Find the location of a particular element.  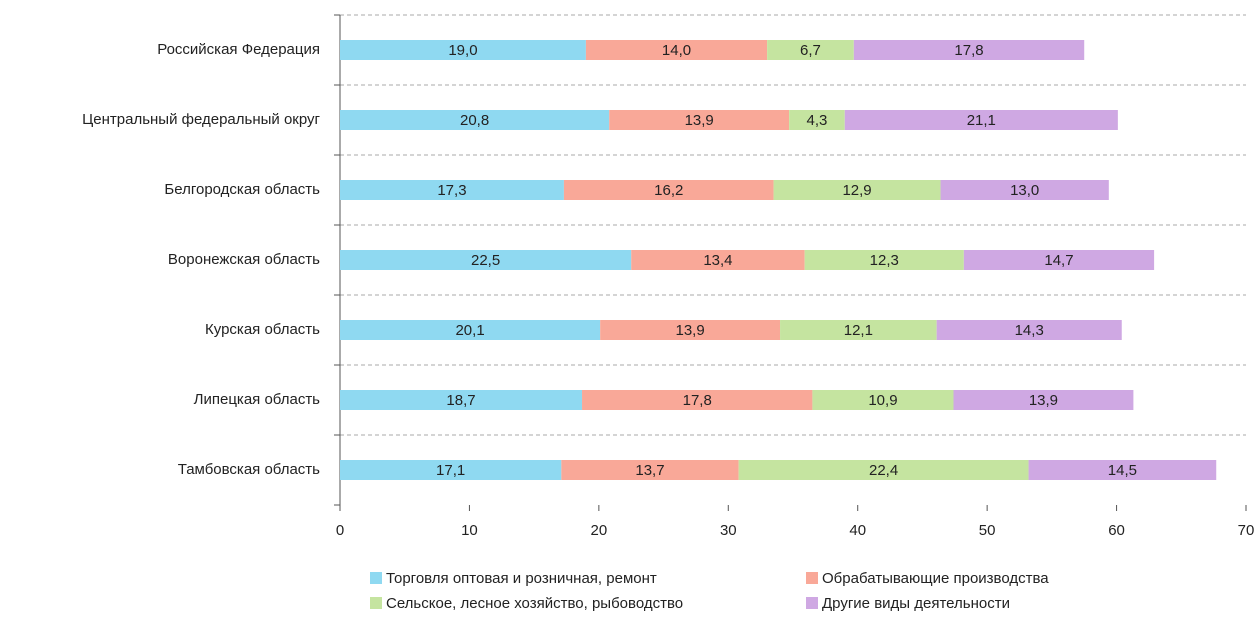

data-label: 10,9 is located at coordinates (882, 400).